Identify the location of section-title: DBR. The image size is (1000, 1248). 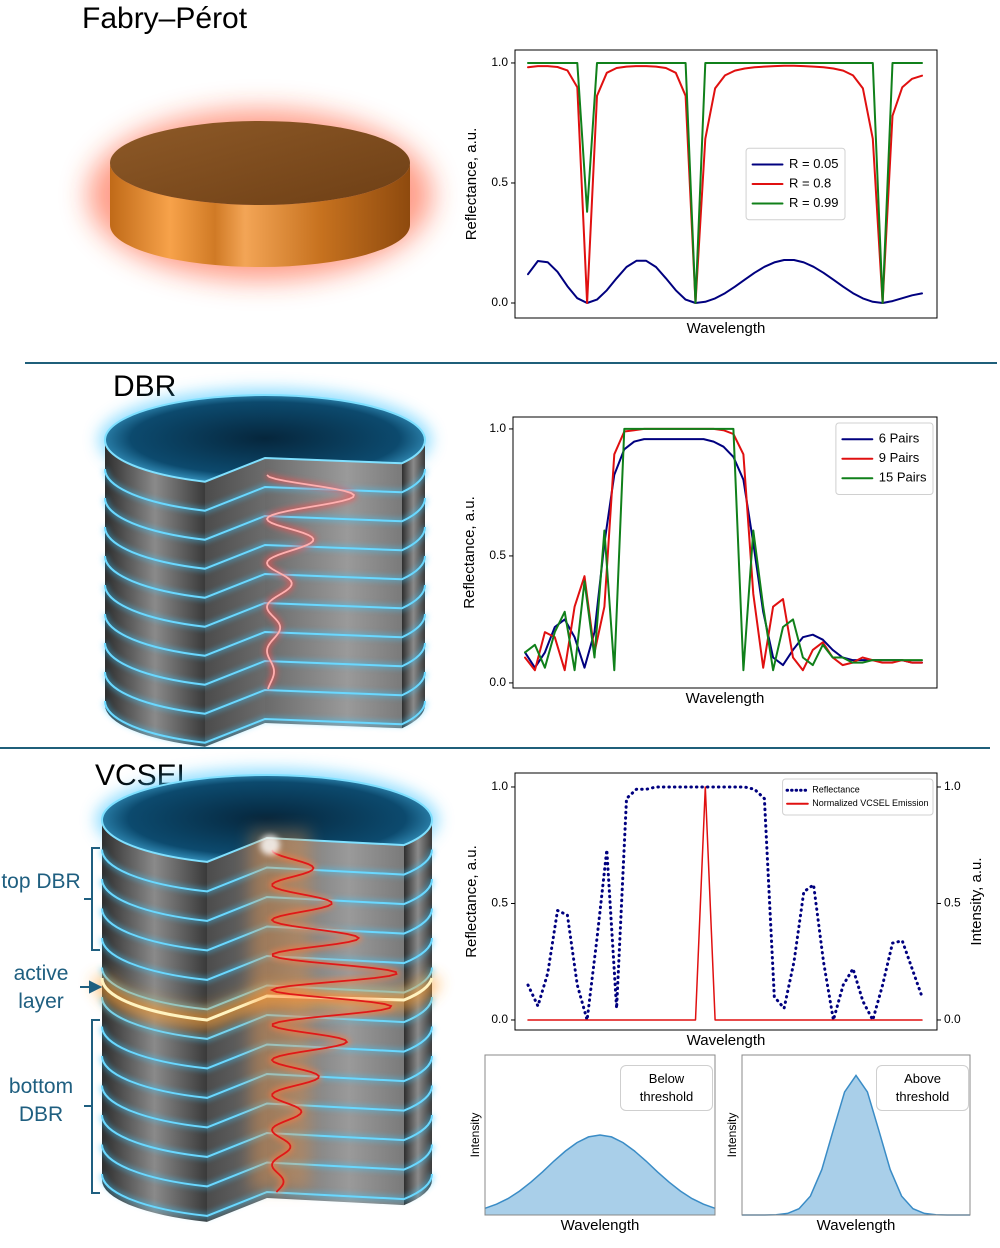
(144, 386).